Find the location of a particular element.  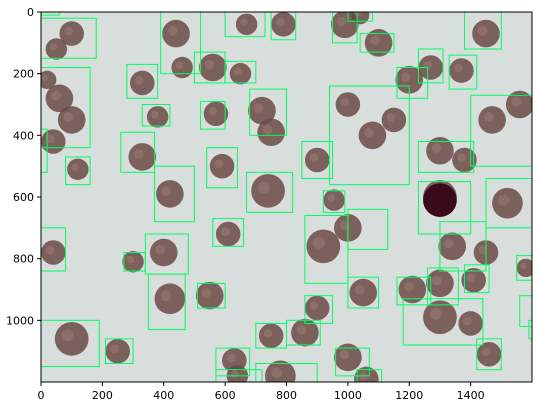

dark-cell is located at coordinates (440, 200).